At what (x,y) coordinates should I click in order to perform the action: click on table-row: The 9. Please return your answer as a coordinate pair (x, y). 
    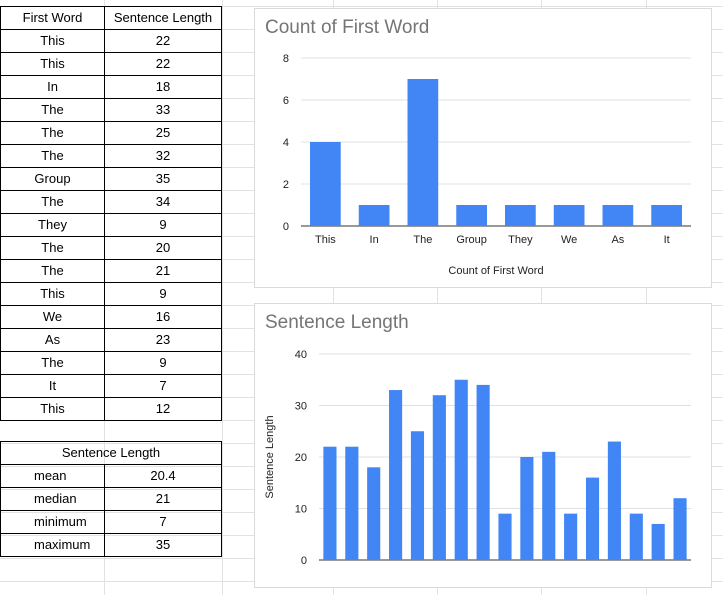
    Looking at the image, I should click on (111, 363).